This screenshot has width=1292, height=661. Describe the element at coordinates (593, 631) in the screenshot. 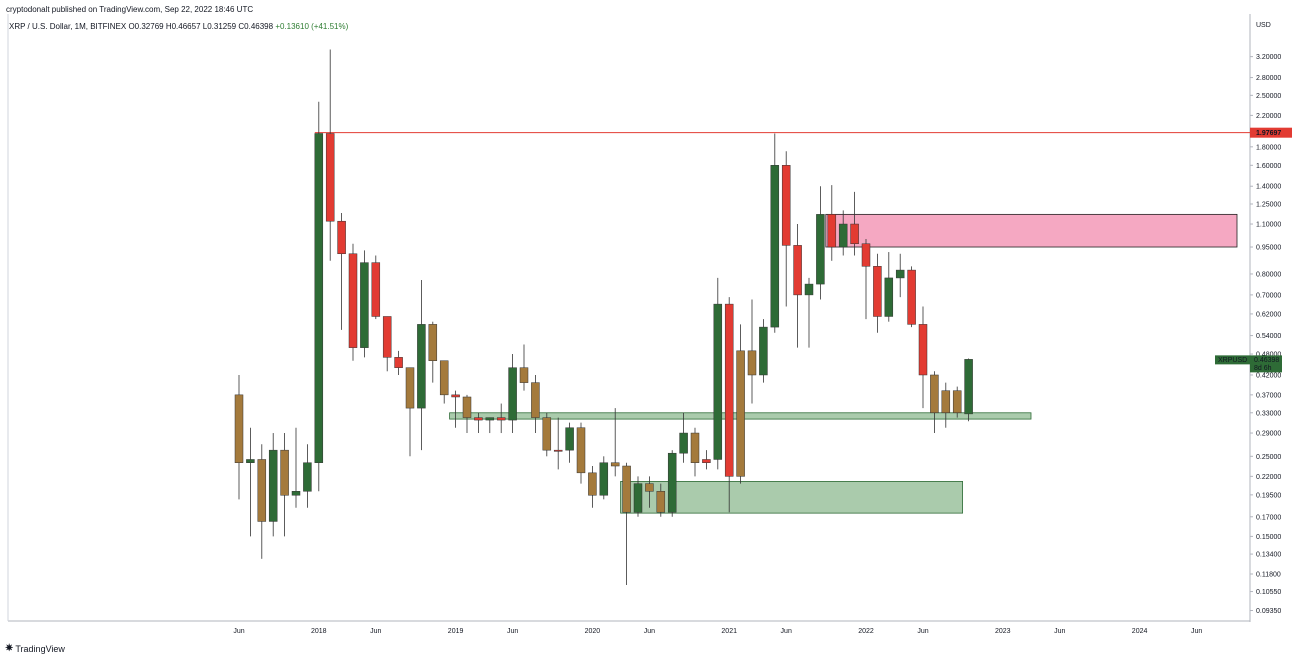

I see `x-tick-label: 2020` at that location.